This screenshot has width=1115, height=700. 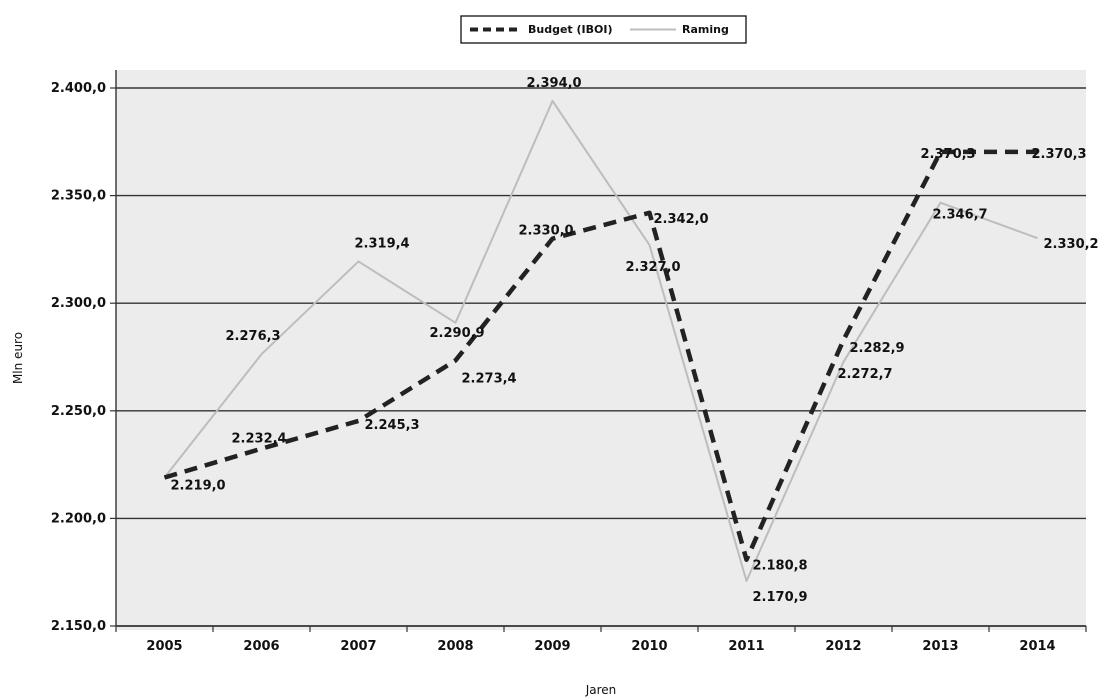 What do you see at coordinates (382, 243) in the screenshot?
I see `data-label-raming: 2.319,4` at bounding box center [382, 243].